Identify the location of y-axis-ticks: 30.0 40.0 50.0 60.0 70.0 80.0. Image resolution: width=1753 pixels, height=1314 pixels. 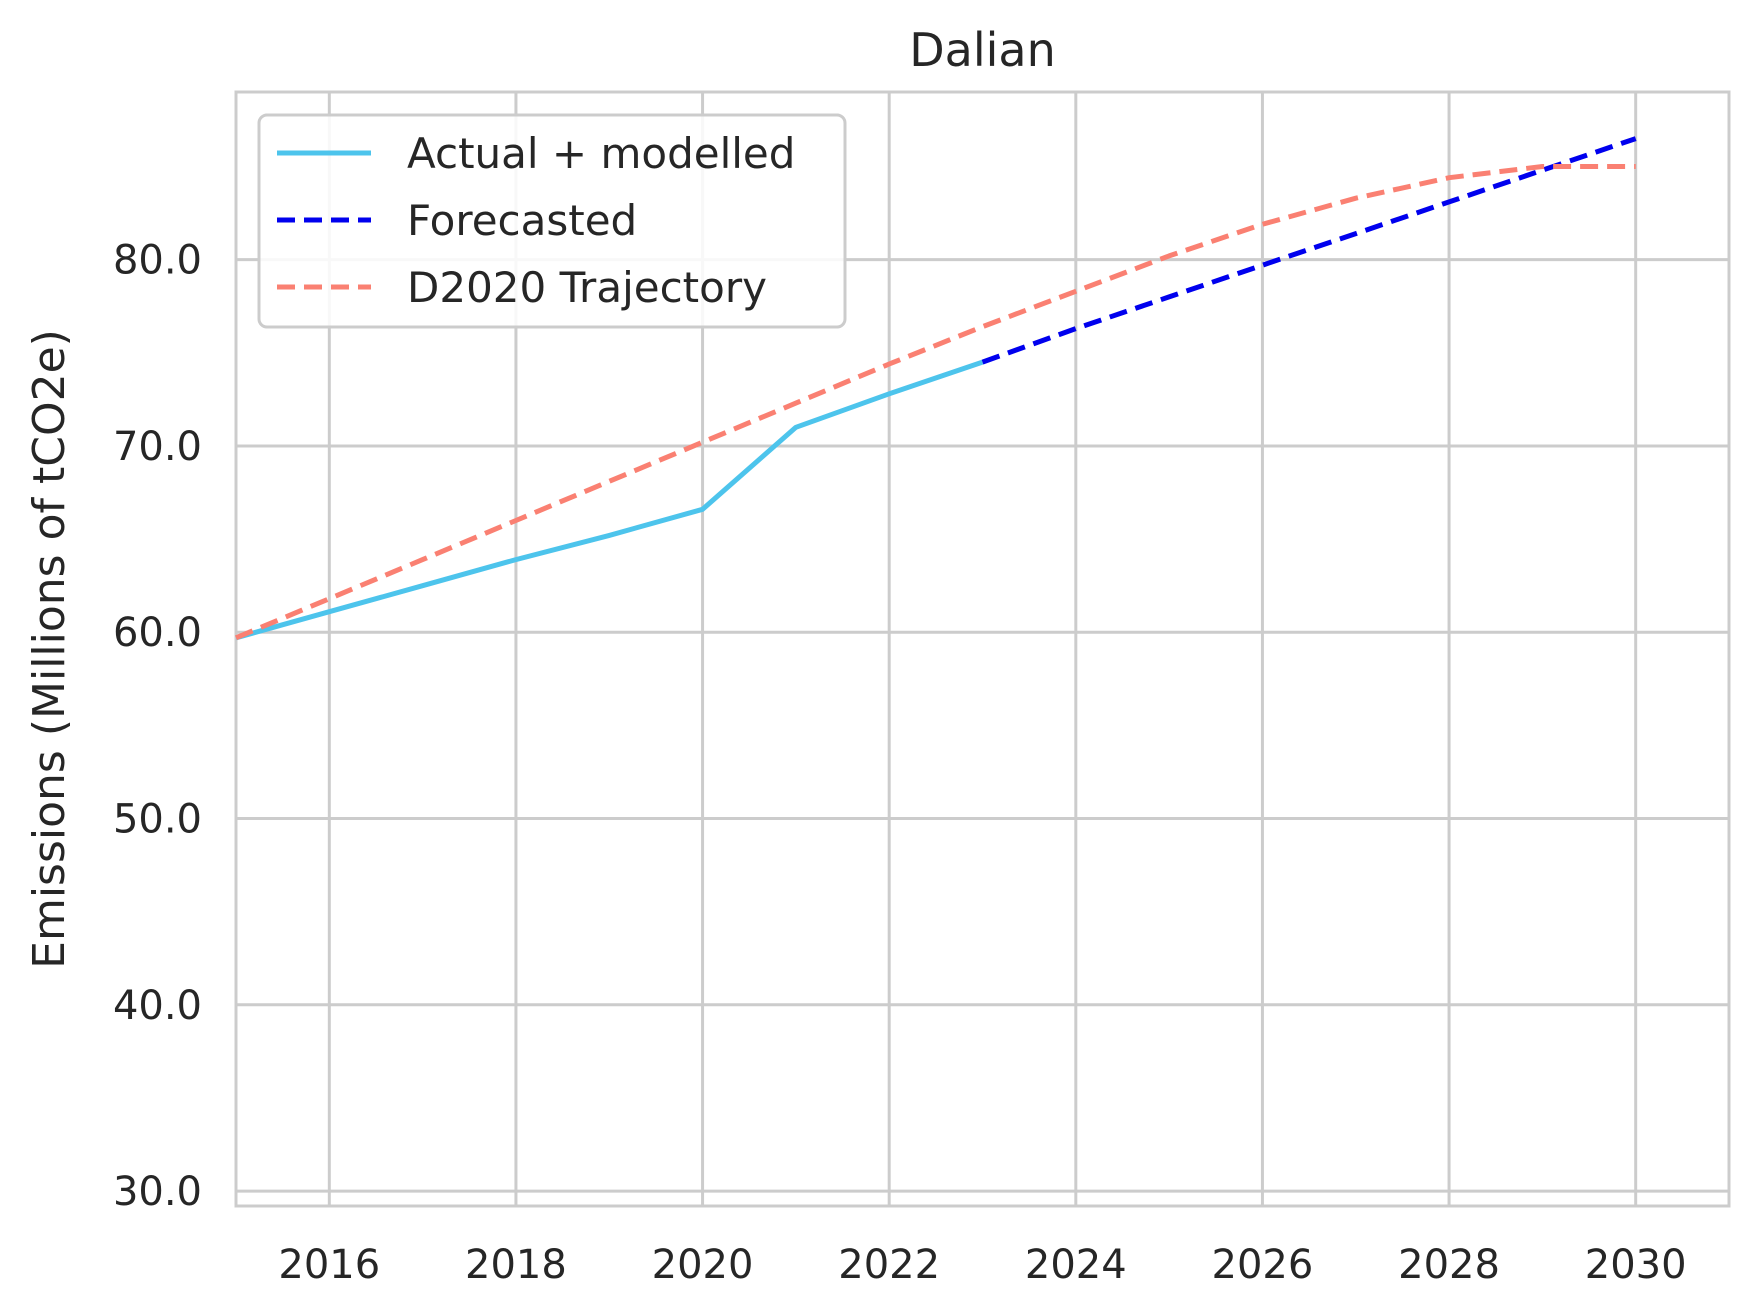
(157, 726).